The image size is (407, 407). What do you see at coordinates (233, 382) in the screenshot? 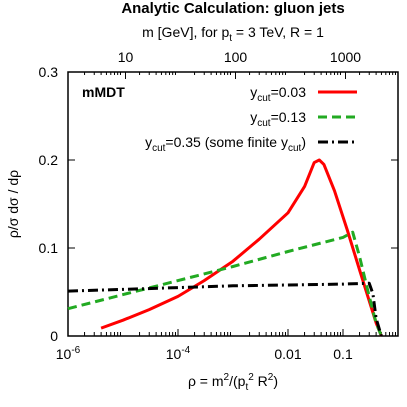
I see `x-axis-label: ρ = m2/(pt2 R2)` at bounding box center [233, 382].